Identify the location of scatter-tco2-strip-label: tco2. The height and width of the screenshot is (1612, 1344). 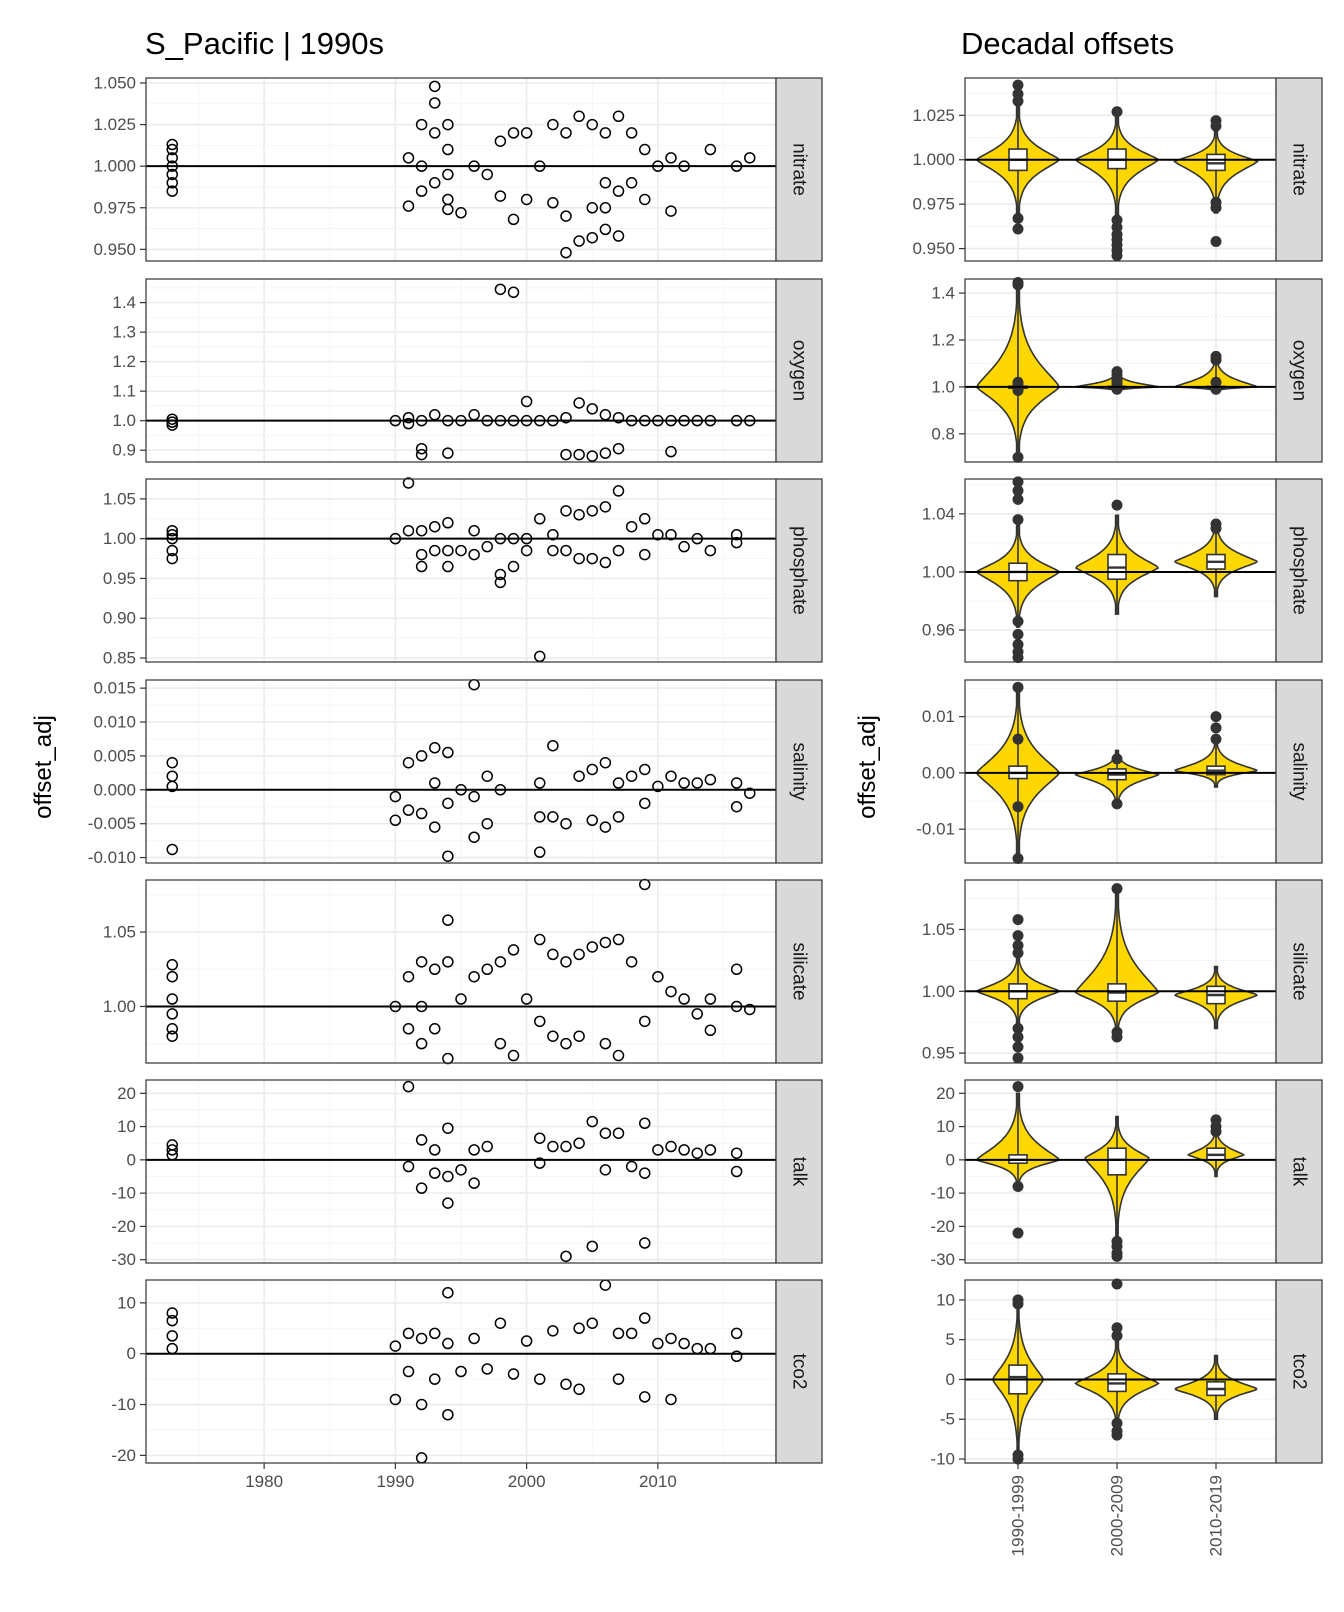
(799, 1372).